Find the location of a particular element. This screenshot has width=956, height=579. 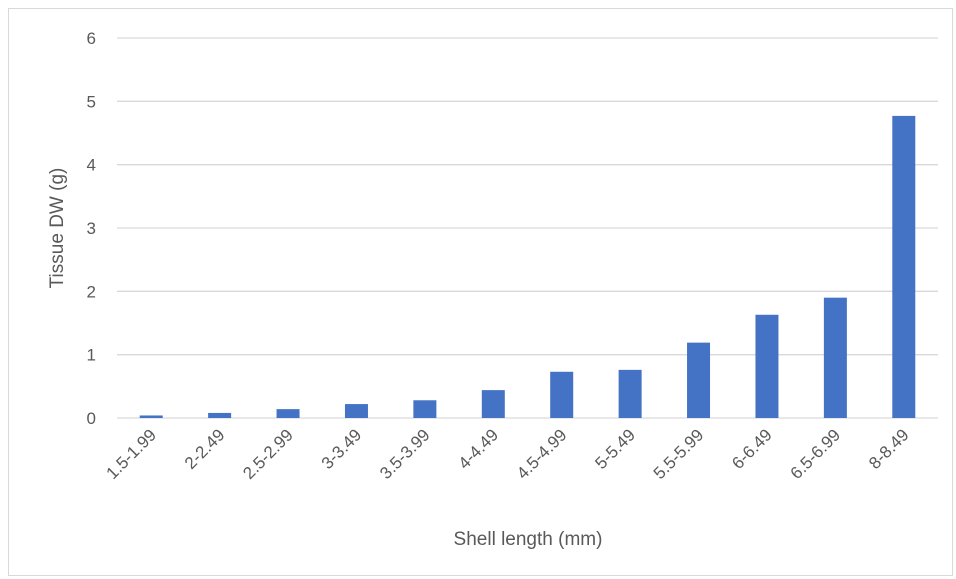

y-tick-label: 0 is located at coordinates (91, 418).